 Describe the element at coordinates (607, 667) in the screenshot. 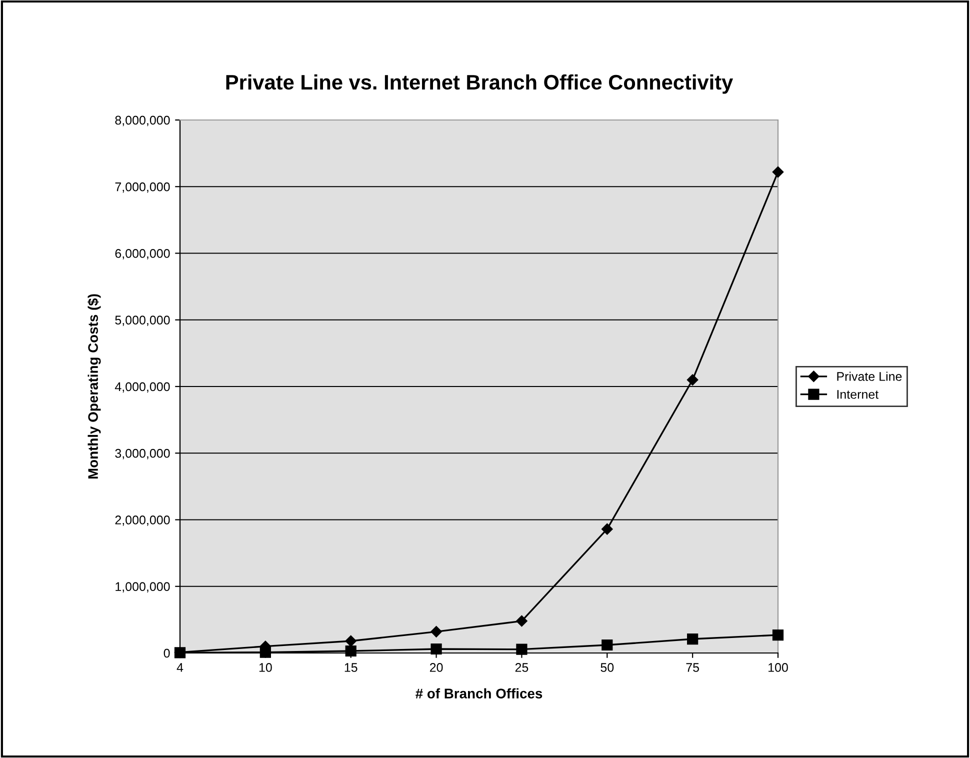

I see `x-tick-label: 50` at that location.